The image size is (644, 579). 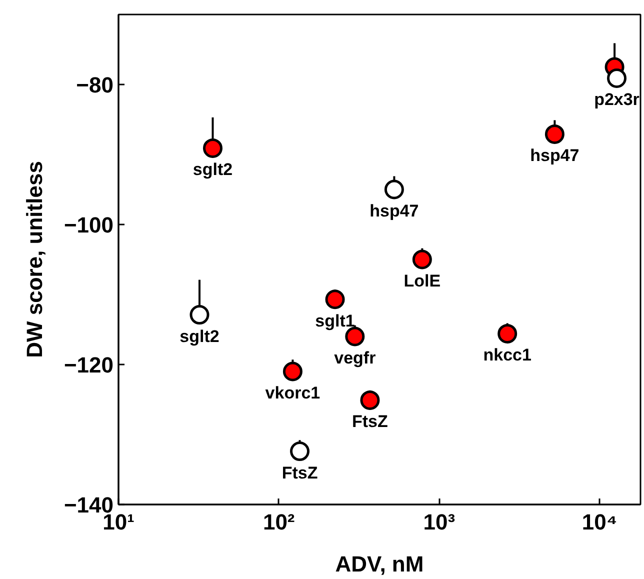 What do you see at coordinates (439, 522) in the screenshot?
I see `x-tick-label: 10³` at bounding box center [439, 522].